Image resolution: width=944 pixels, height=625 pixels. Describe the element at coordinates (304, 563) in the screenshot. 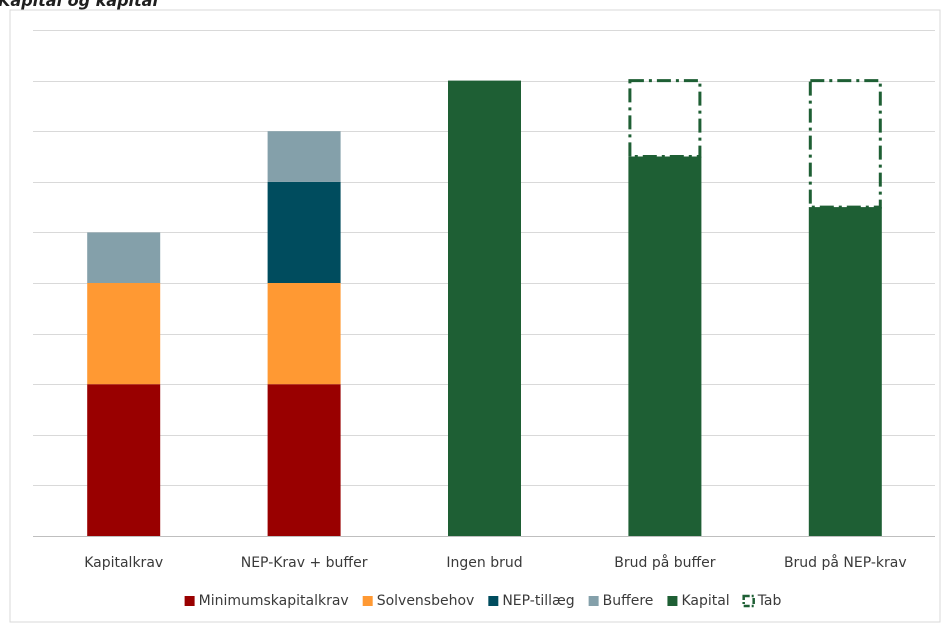

I see `category-label: NEP-Krav + buffer` at that location.